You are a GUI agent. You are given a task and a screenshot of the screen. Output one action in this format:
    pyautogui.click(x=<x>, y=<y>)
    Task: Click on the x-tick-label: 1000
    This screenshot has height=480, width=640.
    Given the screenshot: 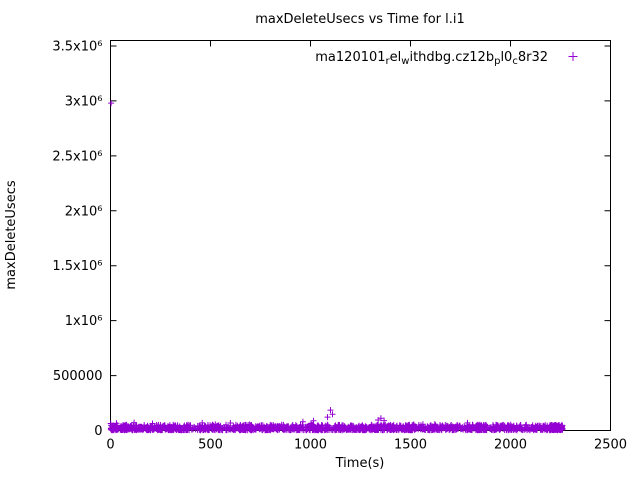 What is the action you would take?
    pyautogui.click(x=310, y=445)
    